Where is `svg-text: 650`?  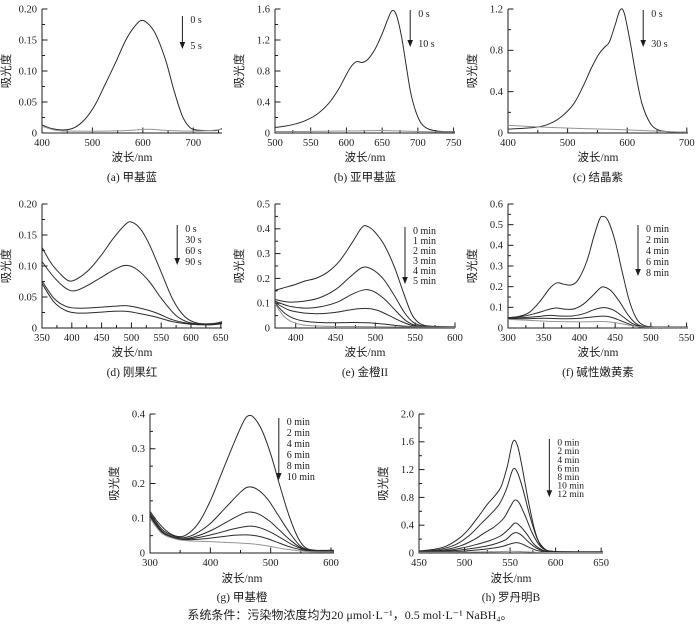 svg-text: 650 is located at coordinates (221, 338).